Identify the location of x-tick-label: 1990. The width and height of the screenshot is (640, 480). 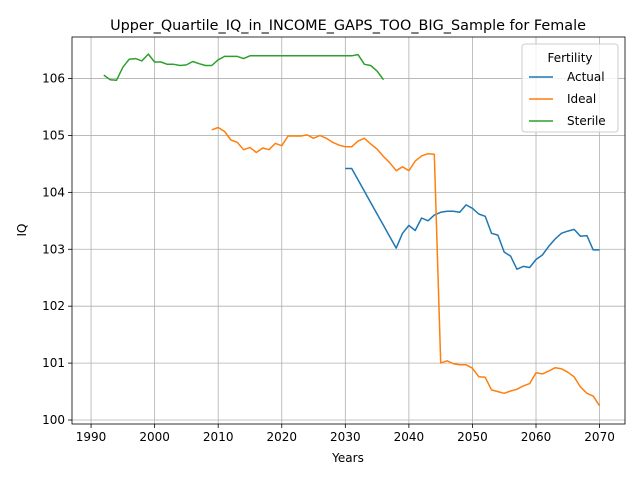
(91, 437).